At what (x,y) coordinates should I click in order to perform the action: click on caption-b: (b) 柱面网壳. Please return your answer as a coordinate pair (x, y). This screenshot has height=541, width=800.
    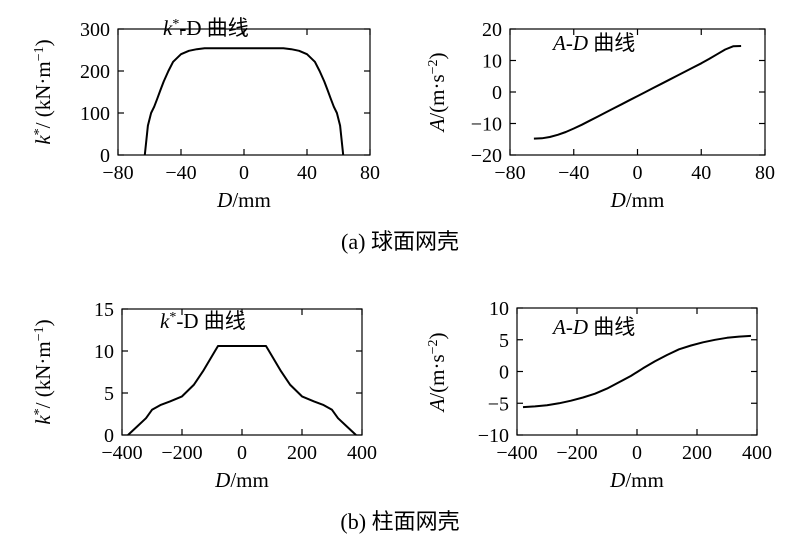
    Looking at the image, I should click on (399, 521).